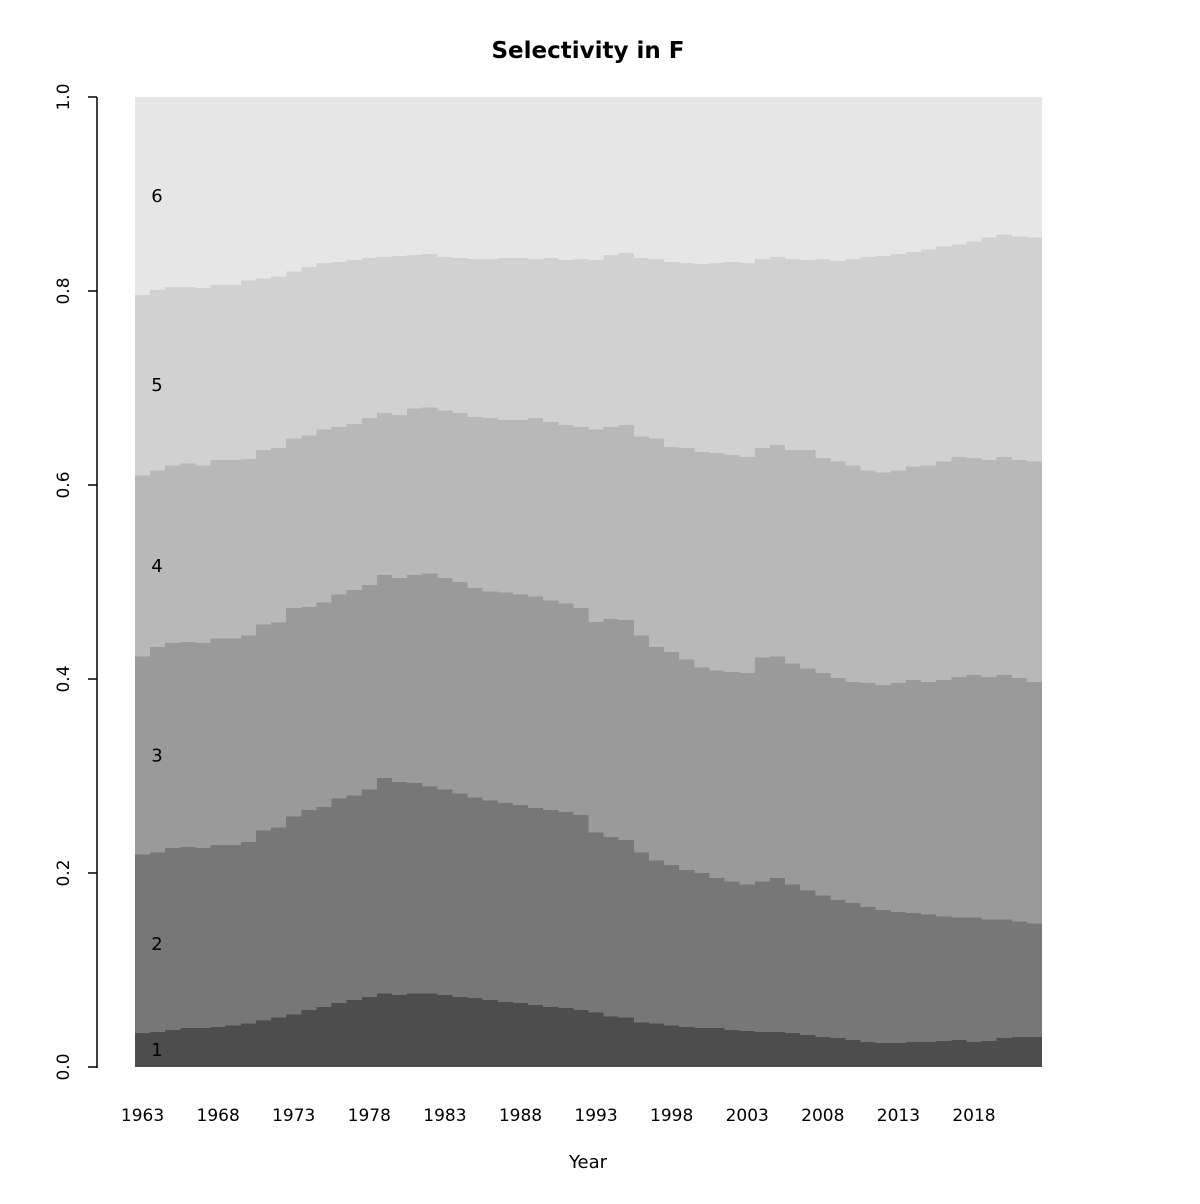 This screenshot has width=1200, height=1204. I want to click on band-labels: 1 2 3 4 5 6, so click(156, 623).